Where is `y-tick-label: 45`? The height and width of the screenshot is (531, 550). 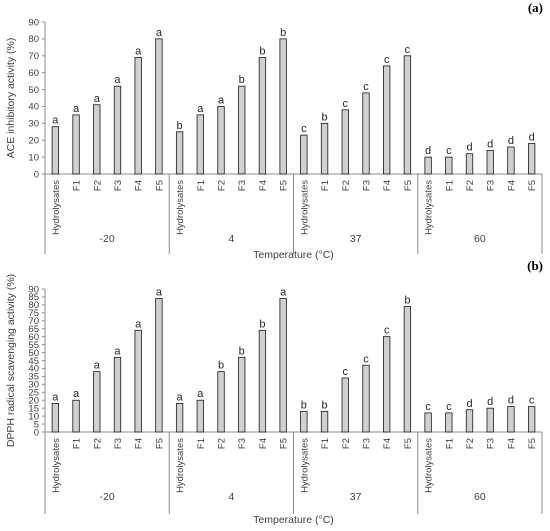
y-tick-label: 45 is located at coordinates (33, 361).